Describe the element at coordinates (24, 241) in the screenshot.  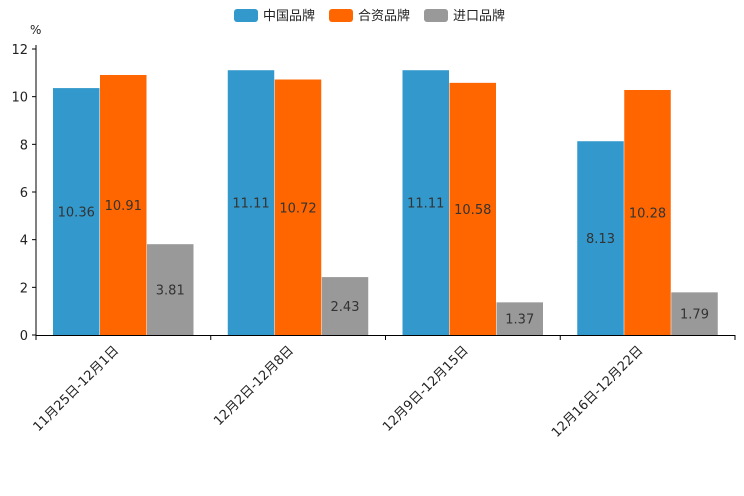
I see `y-tick-label: 4` at that location.